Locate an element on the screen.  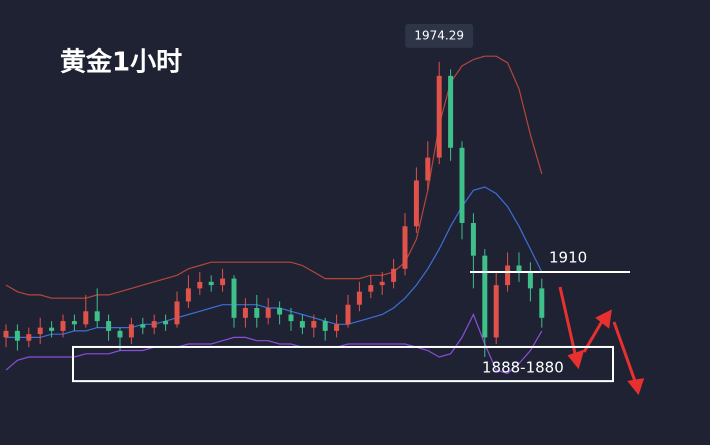
arrows is located at coordinates (601, 341).